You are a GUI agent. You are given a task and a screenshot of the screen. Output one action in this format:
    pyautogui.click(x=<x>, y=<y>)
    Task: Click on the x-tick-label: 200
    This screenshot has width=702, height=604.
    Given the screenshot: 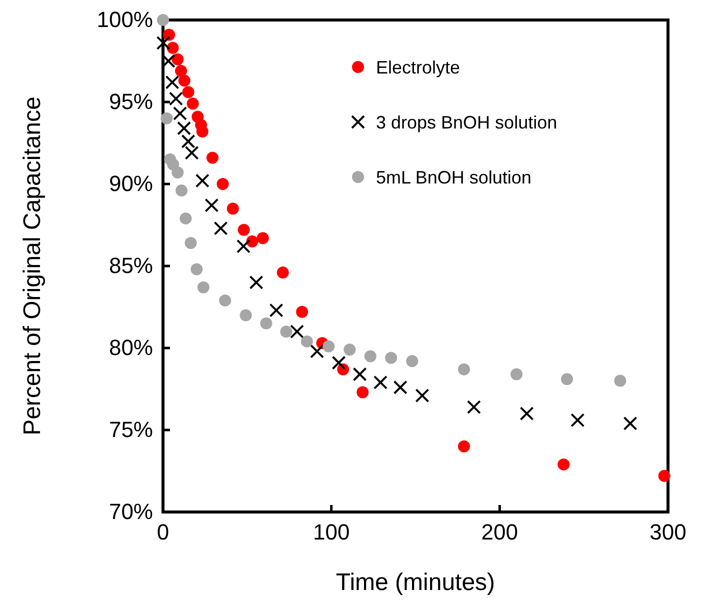 What is the action you would take?
    pyautogui.click(x=499, y=532)
    